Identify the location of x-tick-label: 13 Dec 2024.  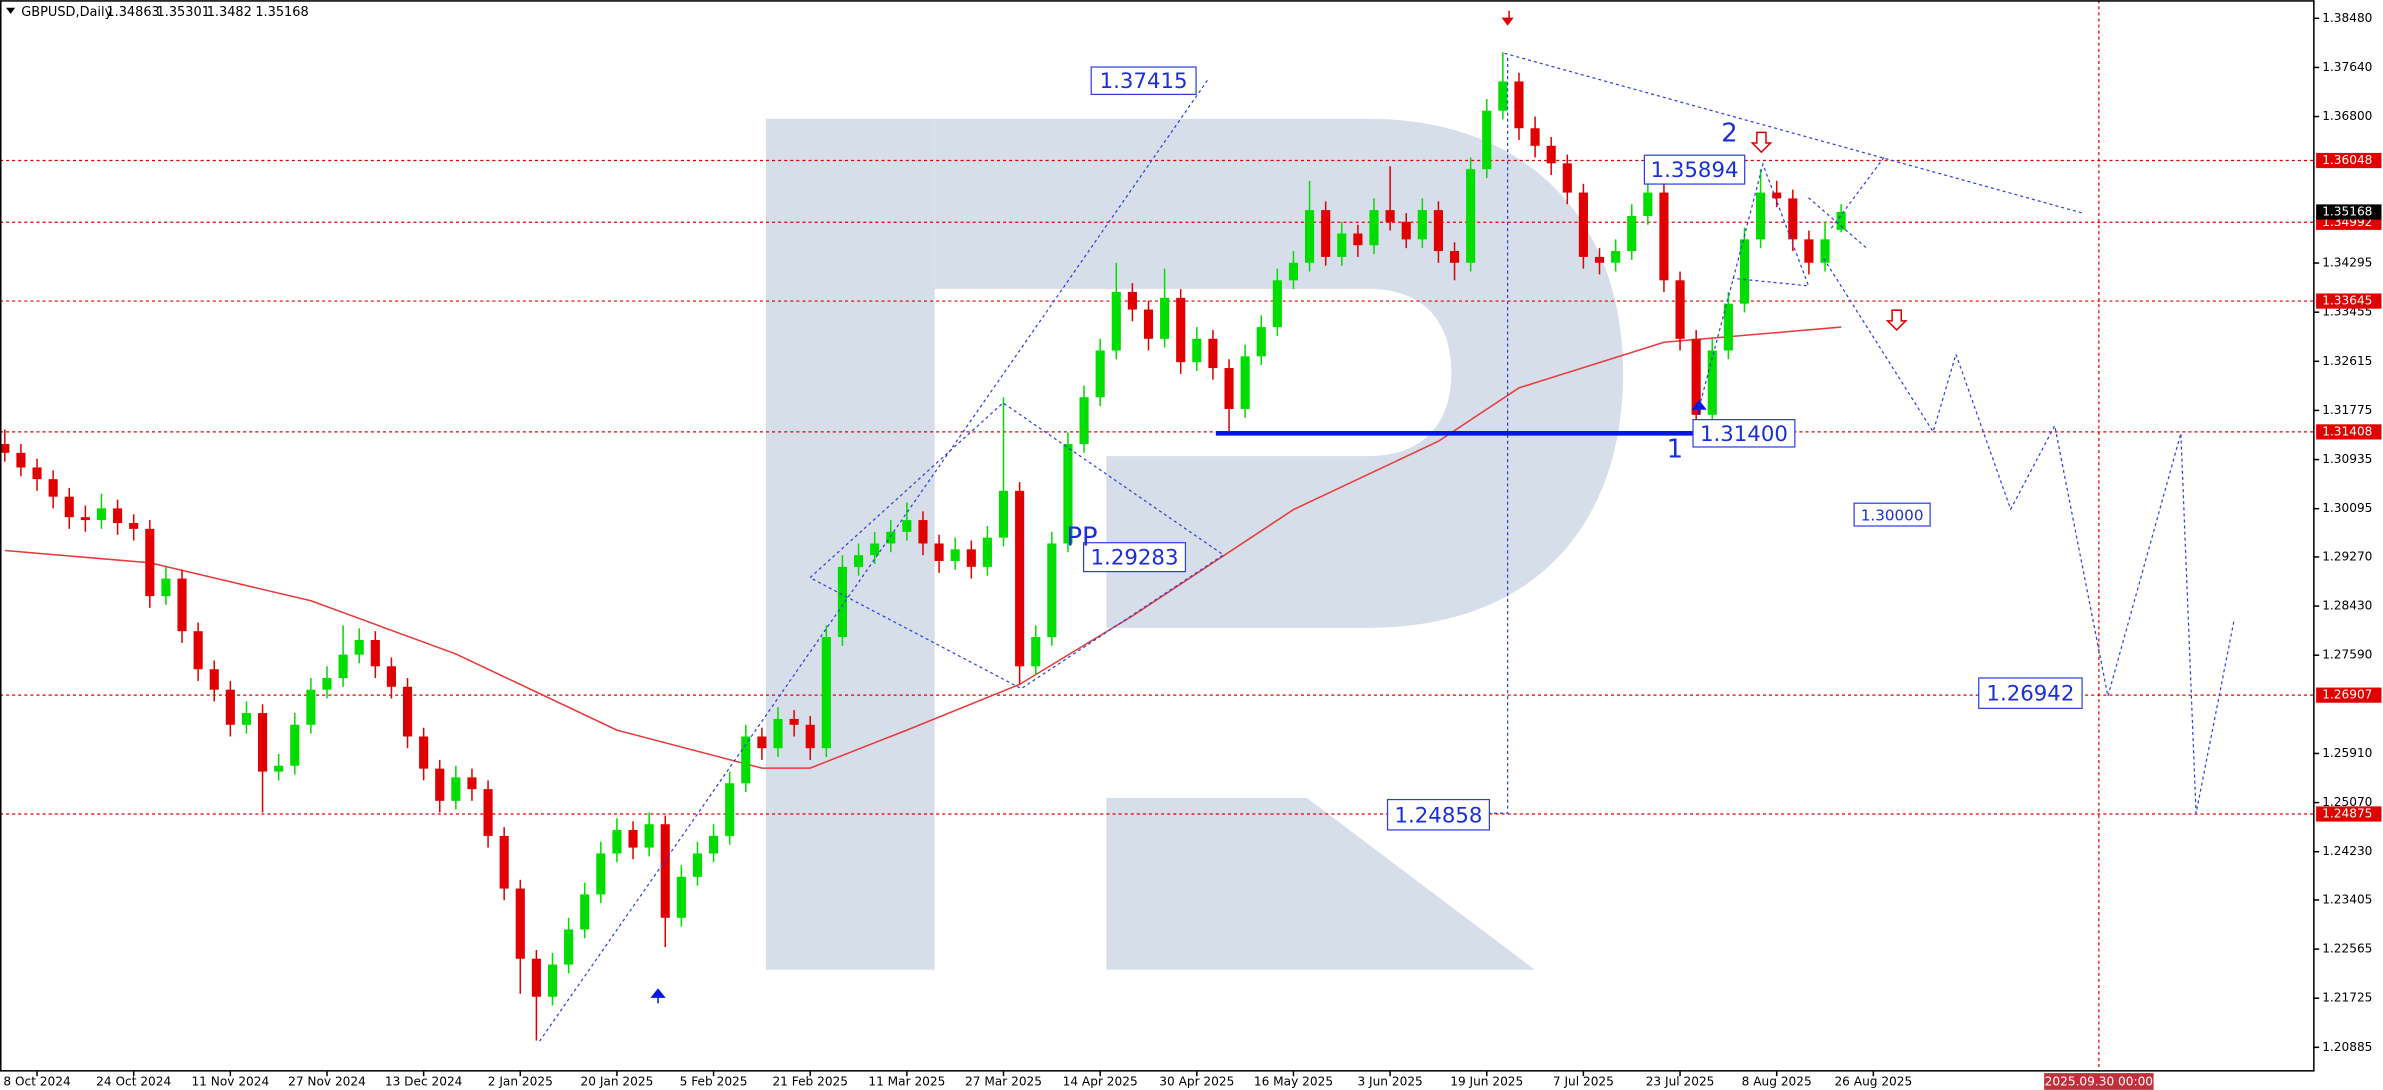
(424, 1082).